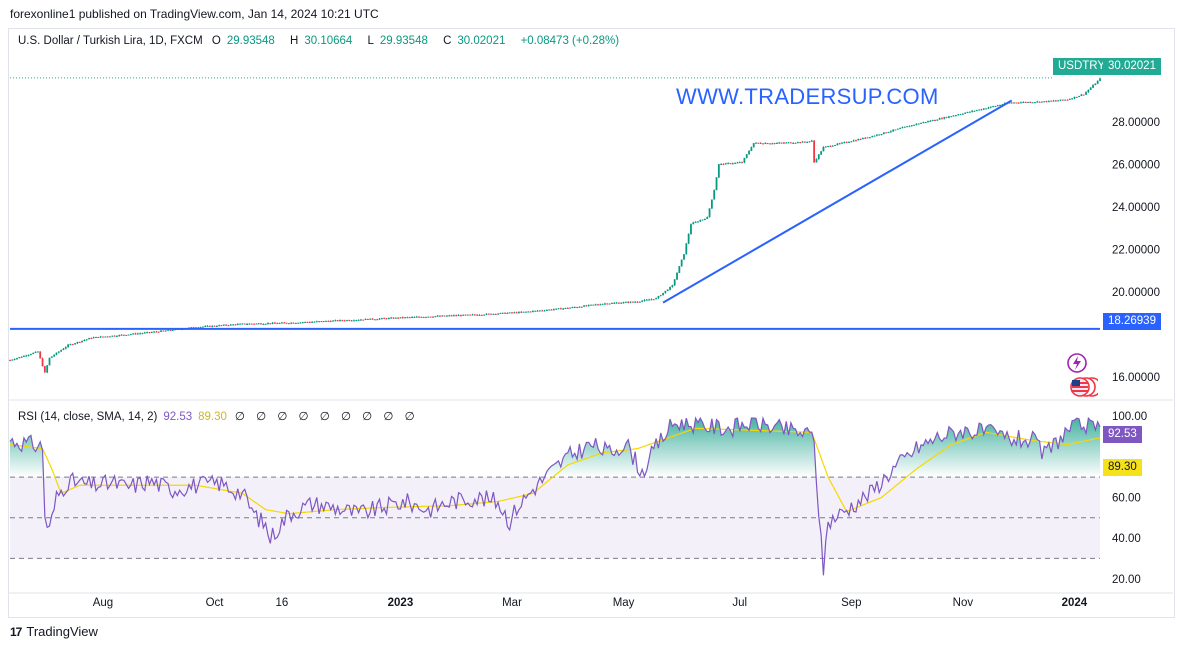 This screenshot has height=650, width=1177. Describe the element at coordinates (110, 41) in the screenshot. I see `legend-symbol: U.S. Dollar / Turkish Lira, 1D, FXCM` at that location.